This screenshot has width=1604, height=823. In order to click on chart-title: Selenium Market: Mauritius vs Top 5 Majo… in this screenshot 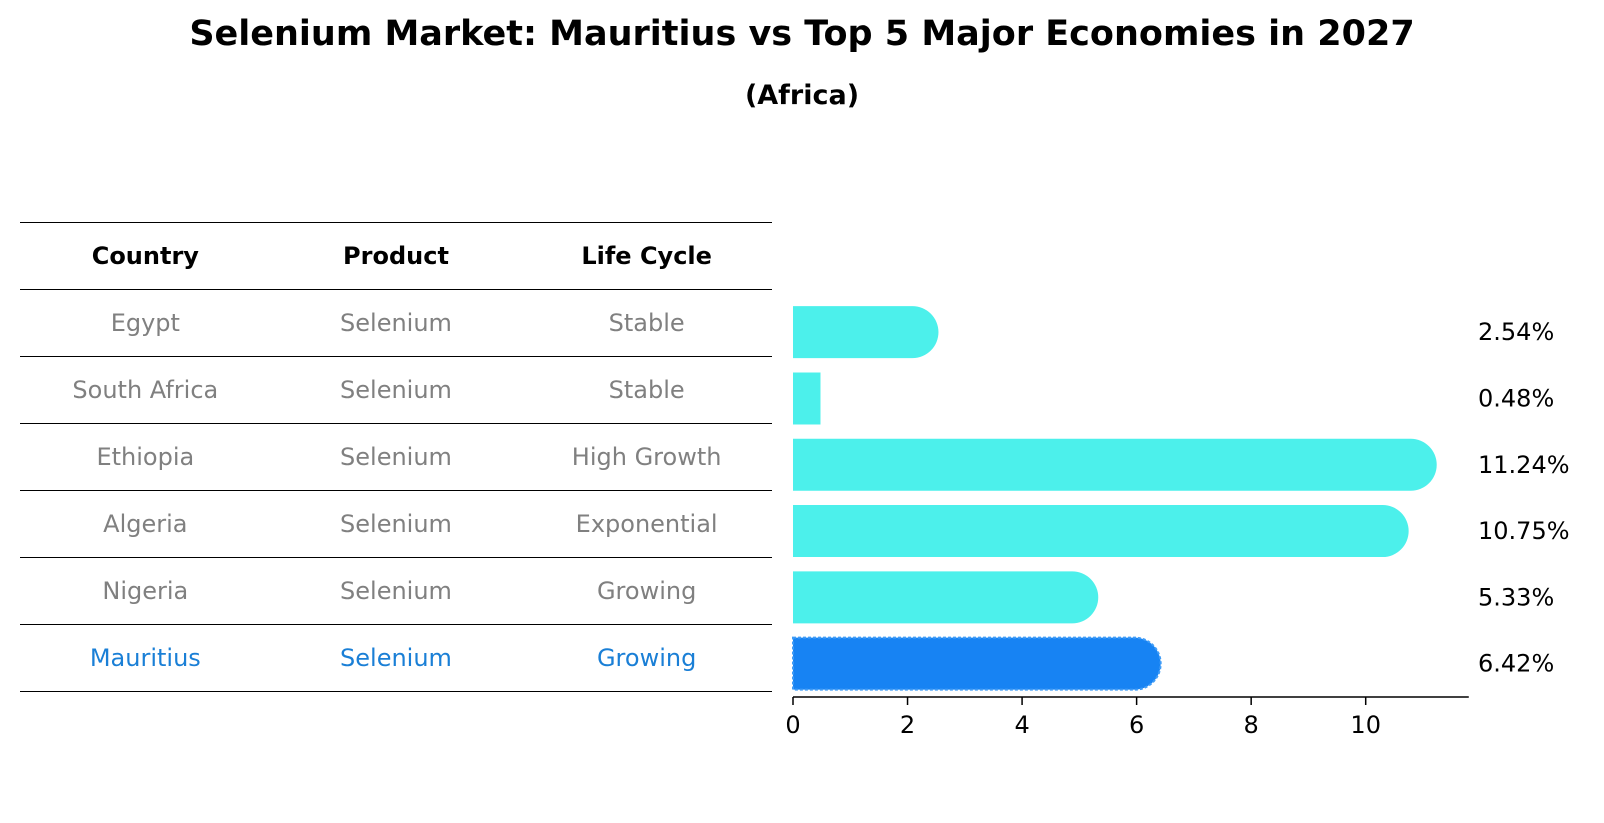, I will do `click(802, 34)`.